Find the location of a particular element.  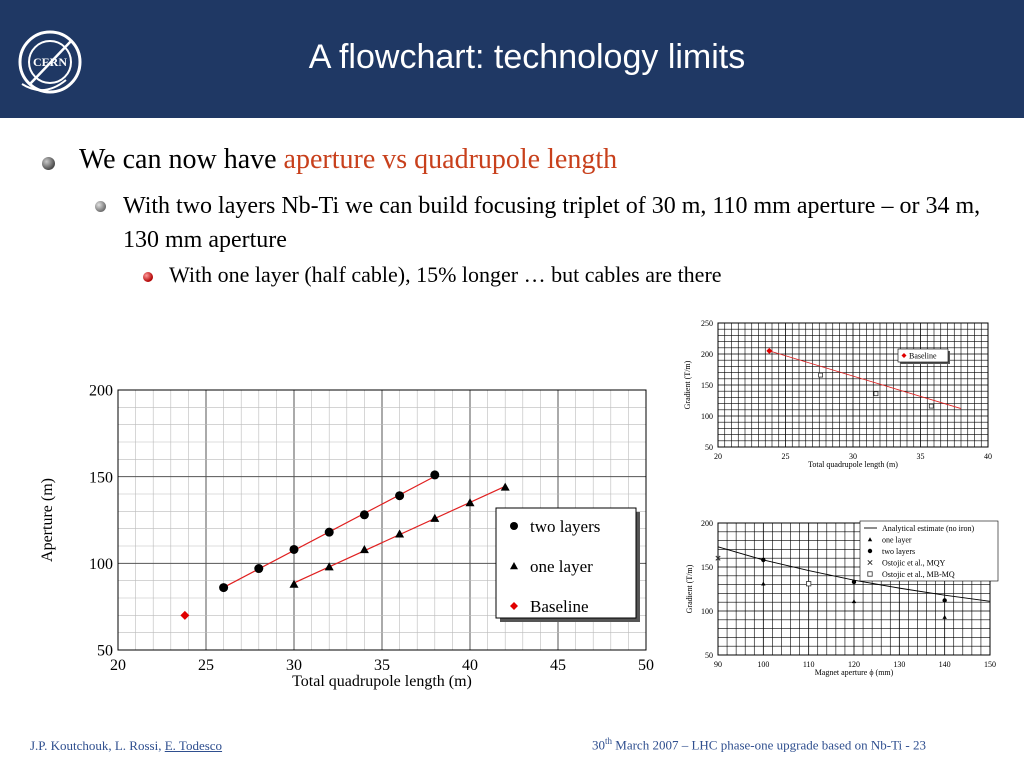

trend-line is located at coordinates (865, 379).